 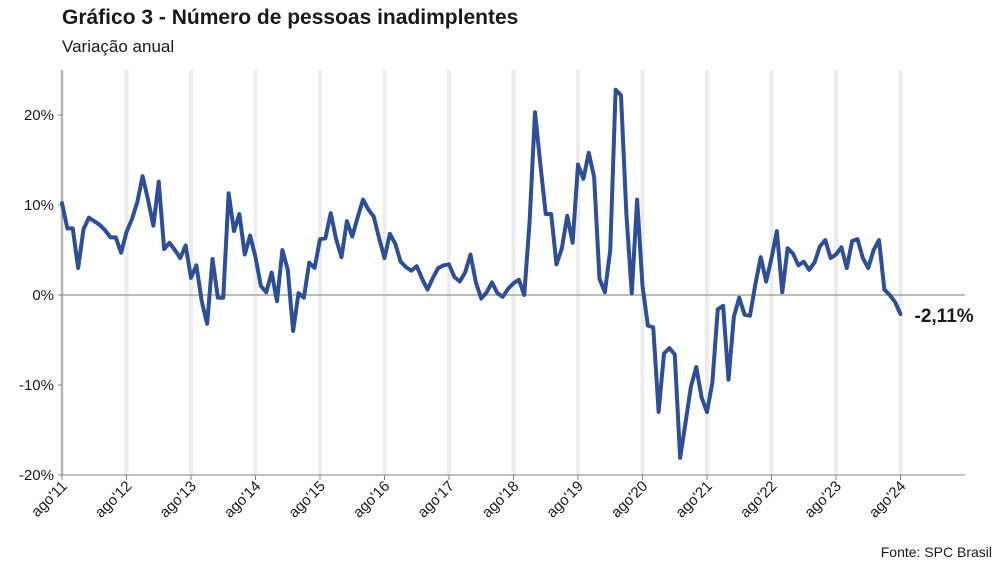 I want to click on x-tick-label: ago'16, so click(x=372, y=500).